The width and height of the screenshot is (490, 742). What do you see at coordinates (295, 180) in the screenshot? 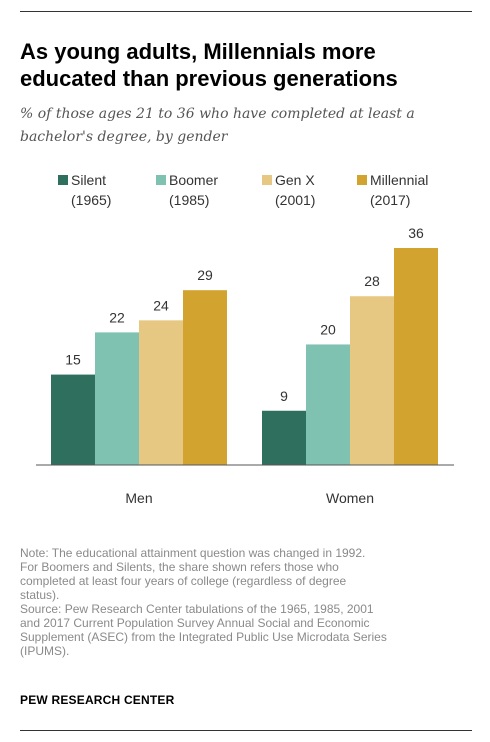
I see `legend-label-genx: Gen X` at bounding box center [295, 180].